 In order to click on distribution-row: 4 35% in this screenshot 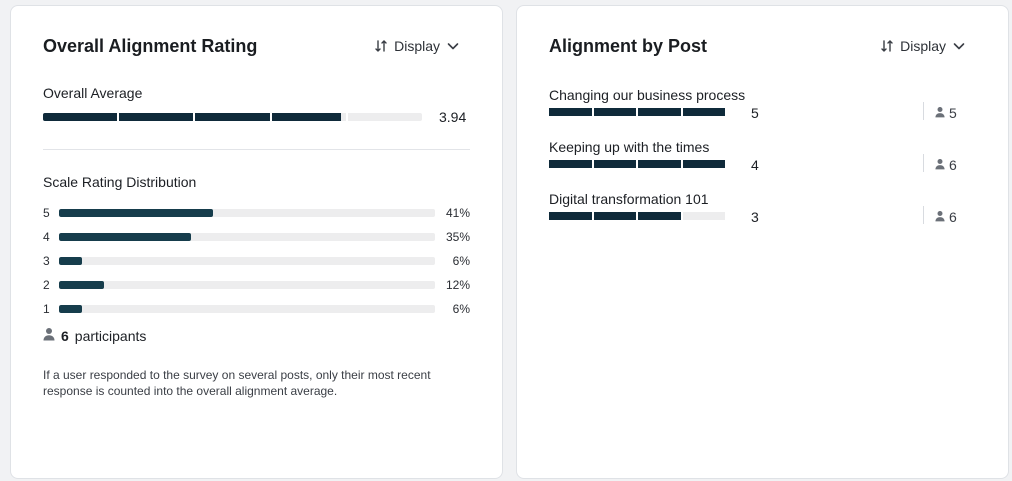, I will do `click(256, 237)`.